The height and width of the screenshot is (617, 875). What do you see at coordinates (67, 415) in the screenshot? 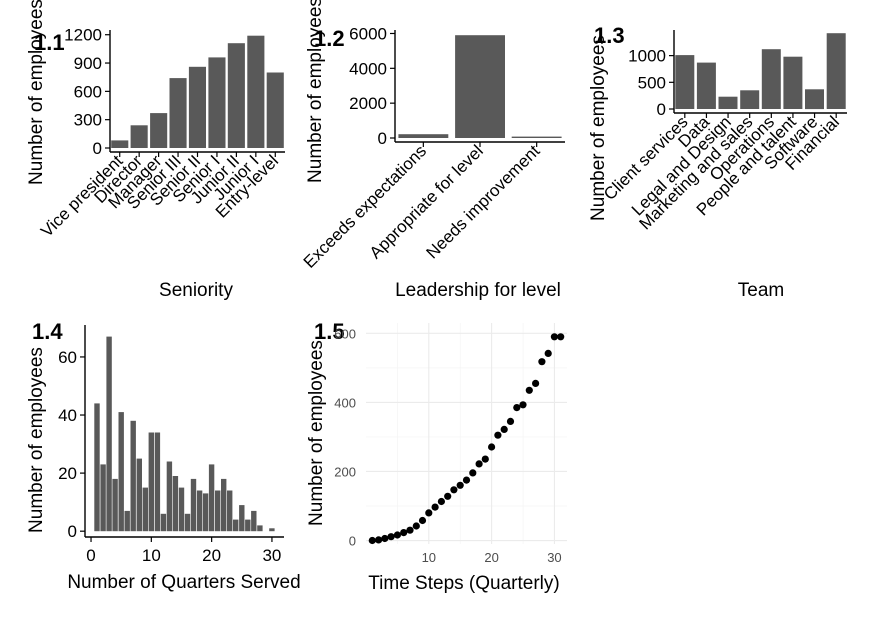
I see `y-tick-label: 40` at bounding box center [67, 415].